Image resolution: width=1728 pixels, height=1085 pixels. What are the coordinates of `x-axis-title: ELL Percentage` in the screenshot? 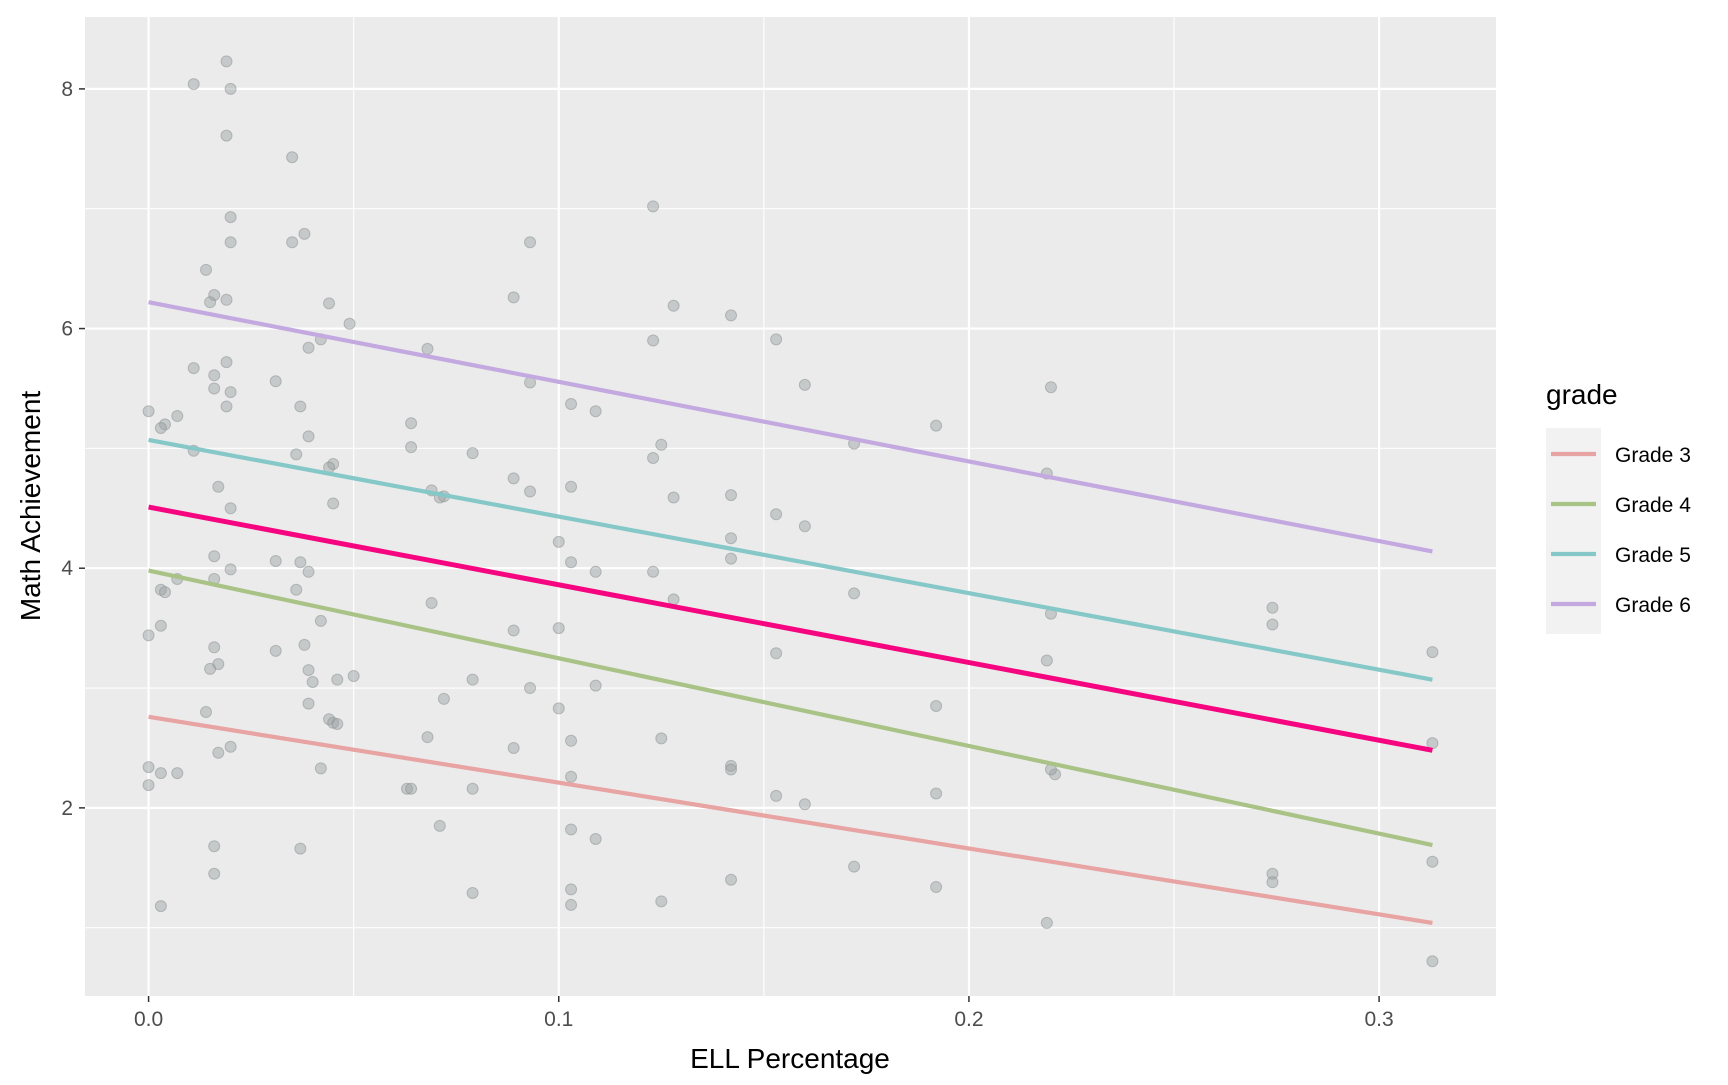 It's located at (790, 1058).